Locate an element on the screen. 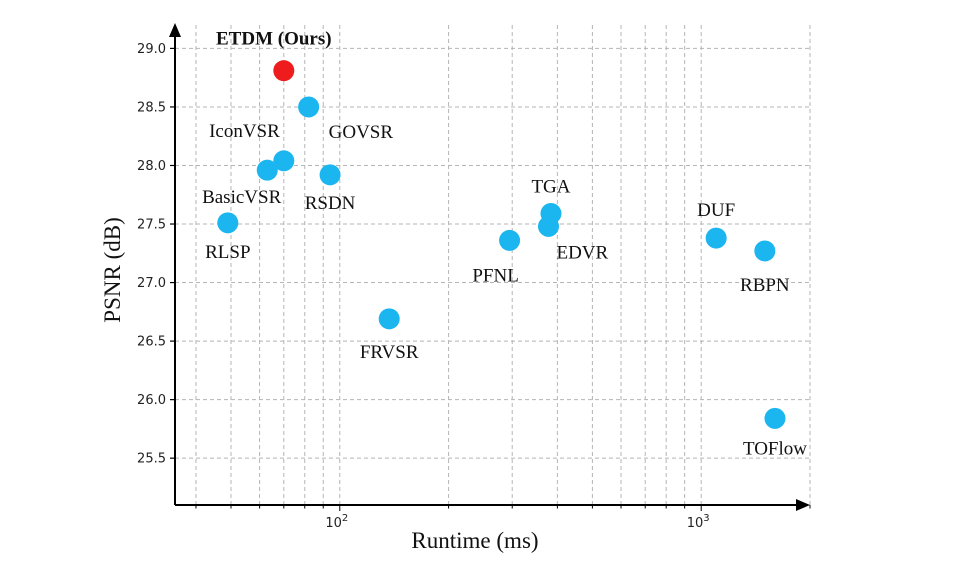 The width and height of the screenshot is (978, 569). point-label: TGA is located at coordinates (550, 186).